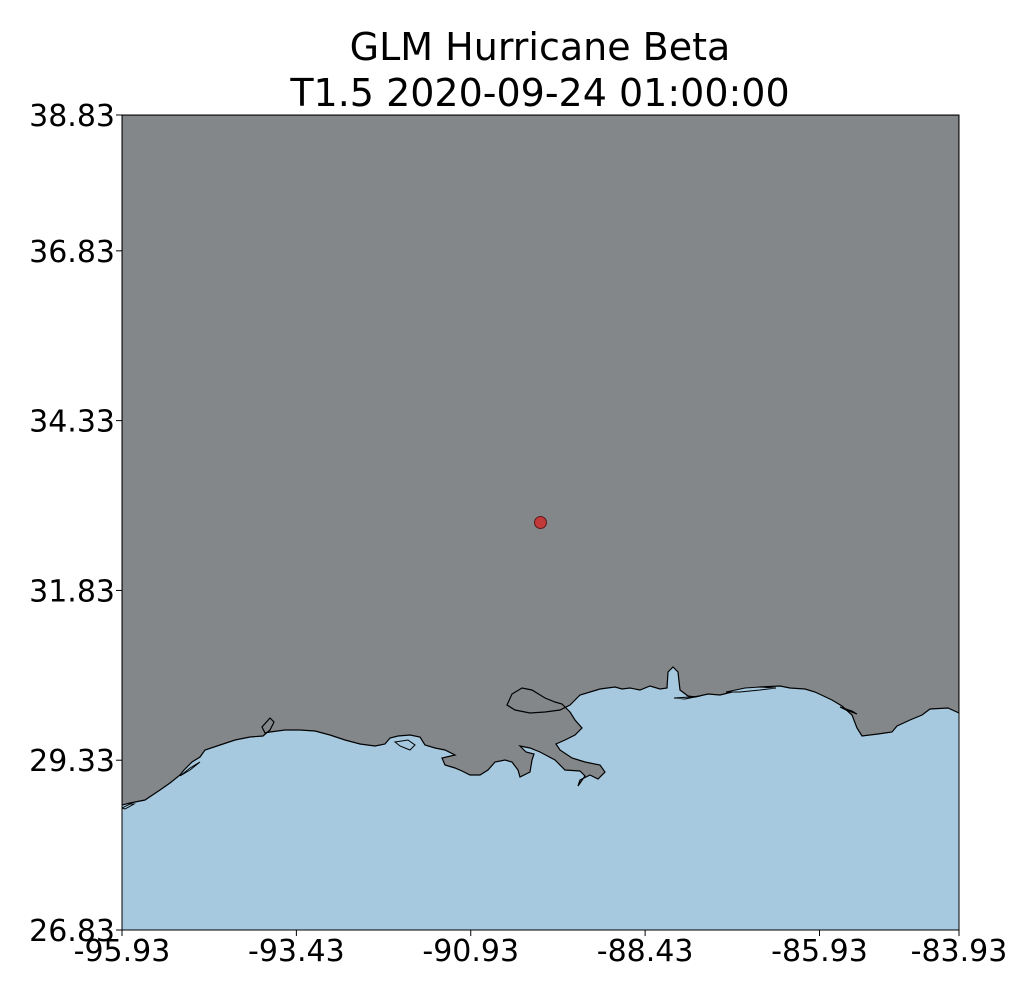 The image size is (1036, 995). I want to click on storm-center-marker, so click(540, 522).